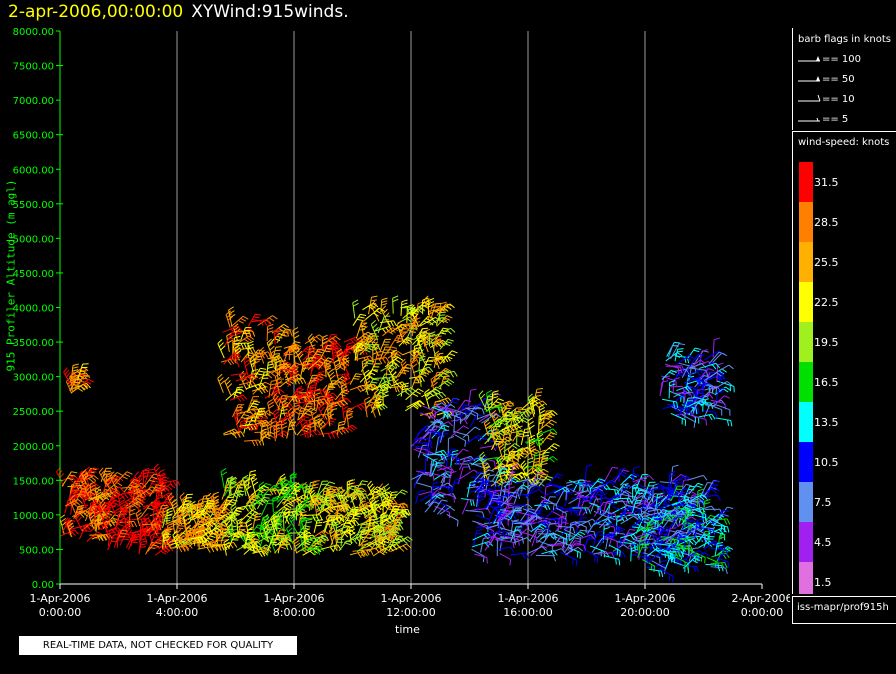 The image size is (896, 674). I want to click on x-tick-date: 1-Apr-2006, so click(176, 598).